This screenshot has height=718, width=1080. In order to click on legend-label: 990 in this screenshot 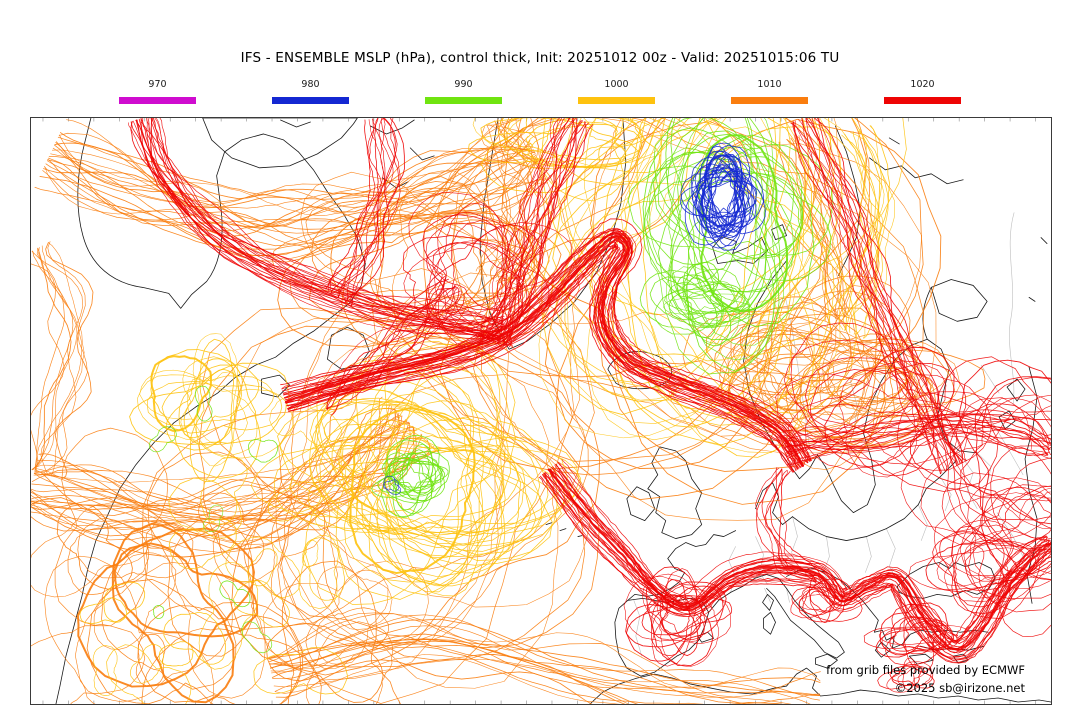, I will do `click(463, 84)`.